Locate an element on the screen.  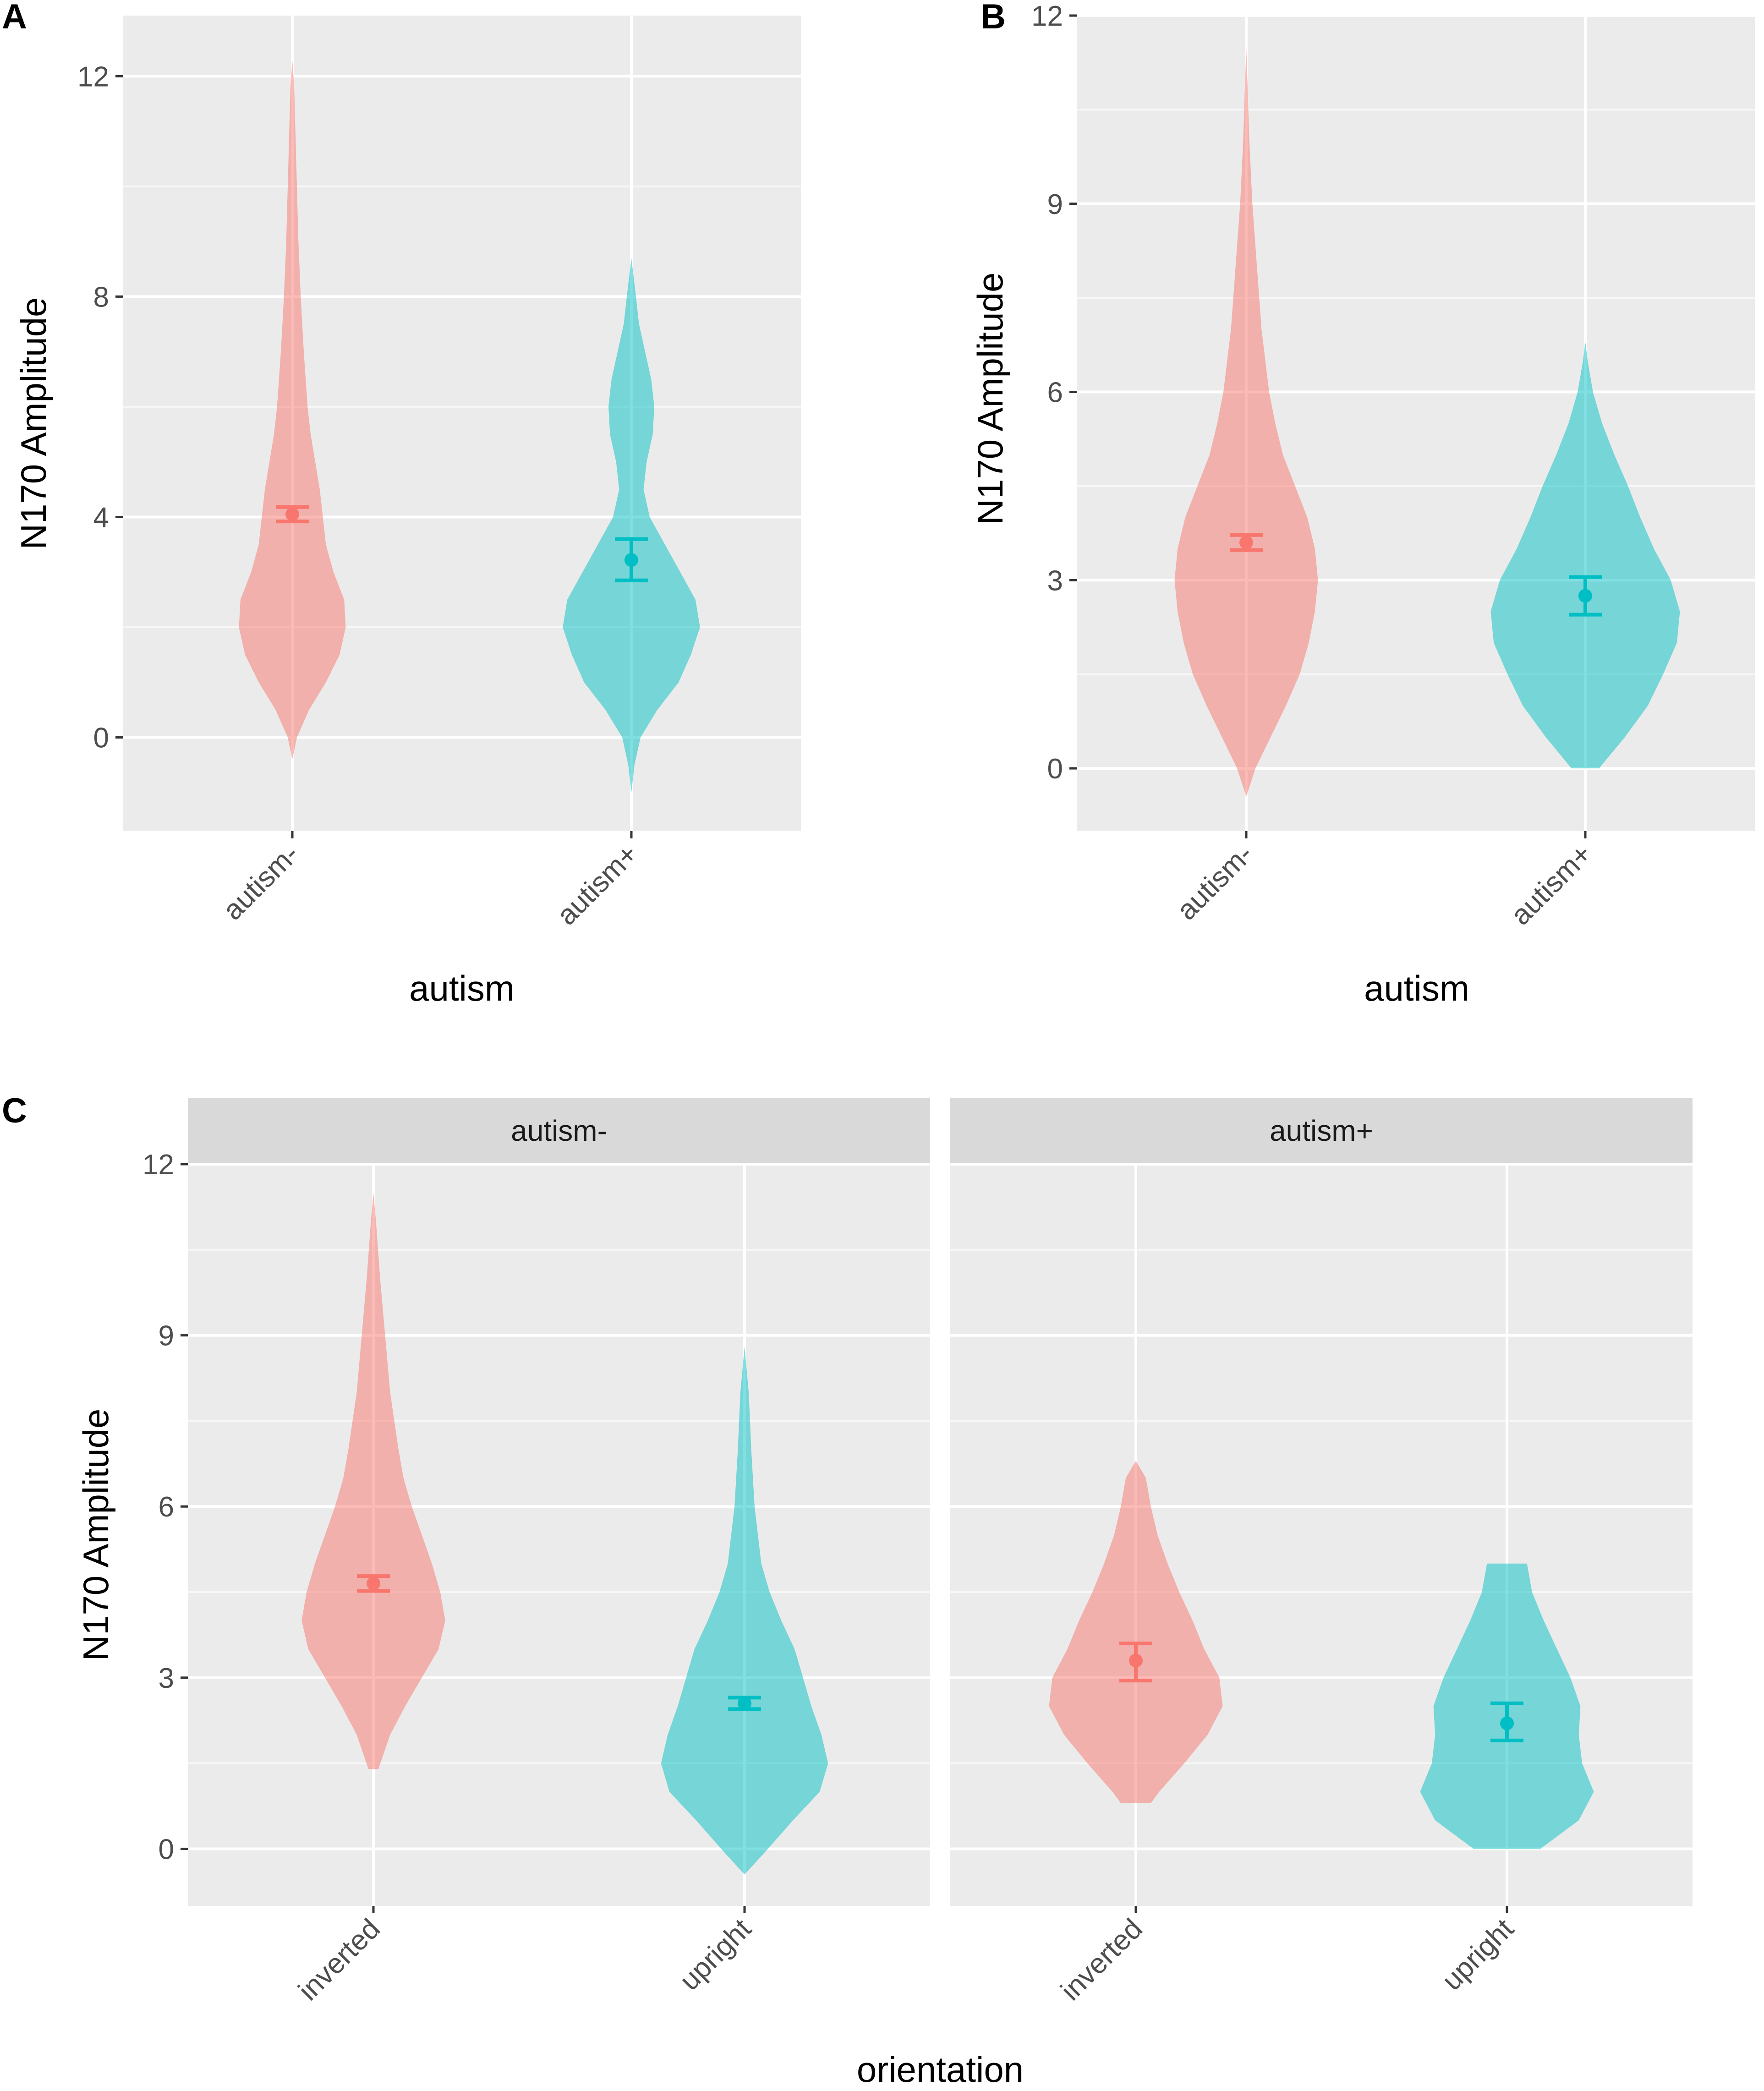
panel-b-plot-area is located at coordinates (1416, 423).